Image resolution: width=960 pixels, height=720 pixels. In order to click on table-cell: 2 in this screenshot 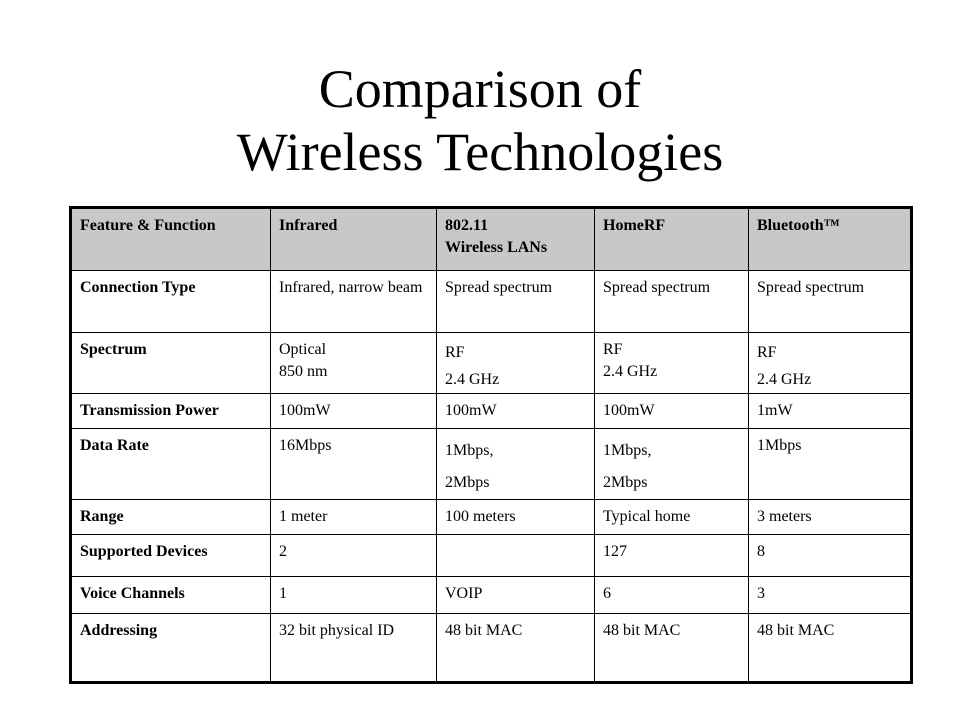, I will do `click(353, 555)`.